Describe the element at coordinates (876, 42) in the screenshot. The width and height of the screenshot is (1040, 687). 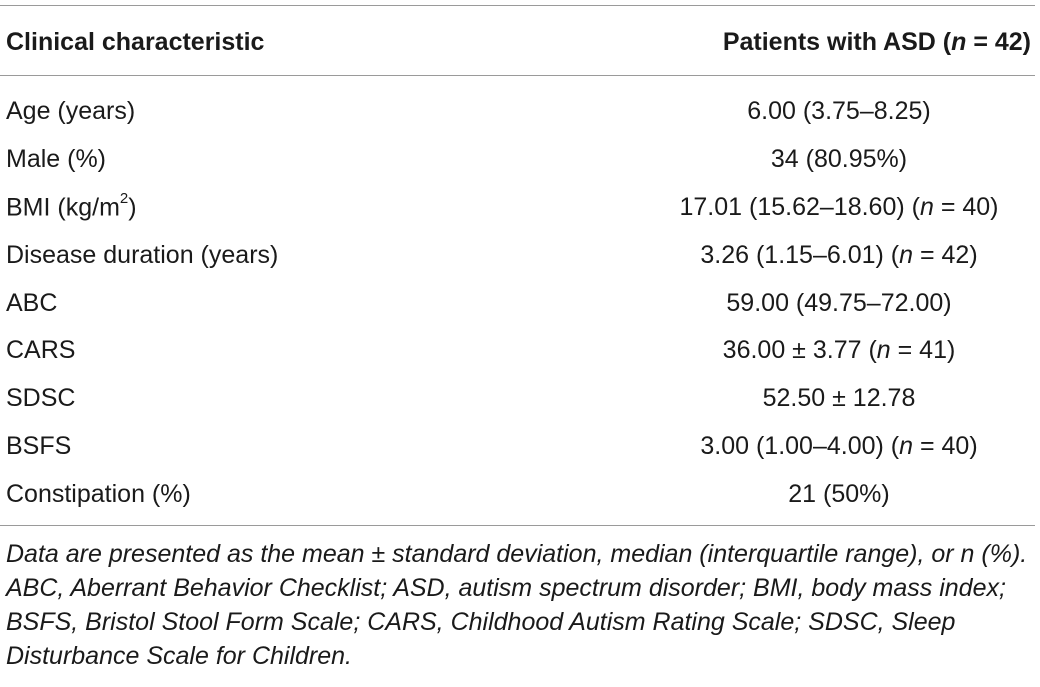
I see `header-patients: Patients with ASD (n = 42)` at that location.